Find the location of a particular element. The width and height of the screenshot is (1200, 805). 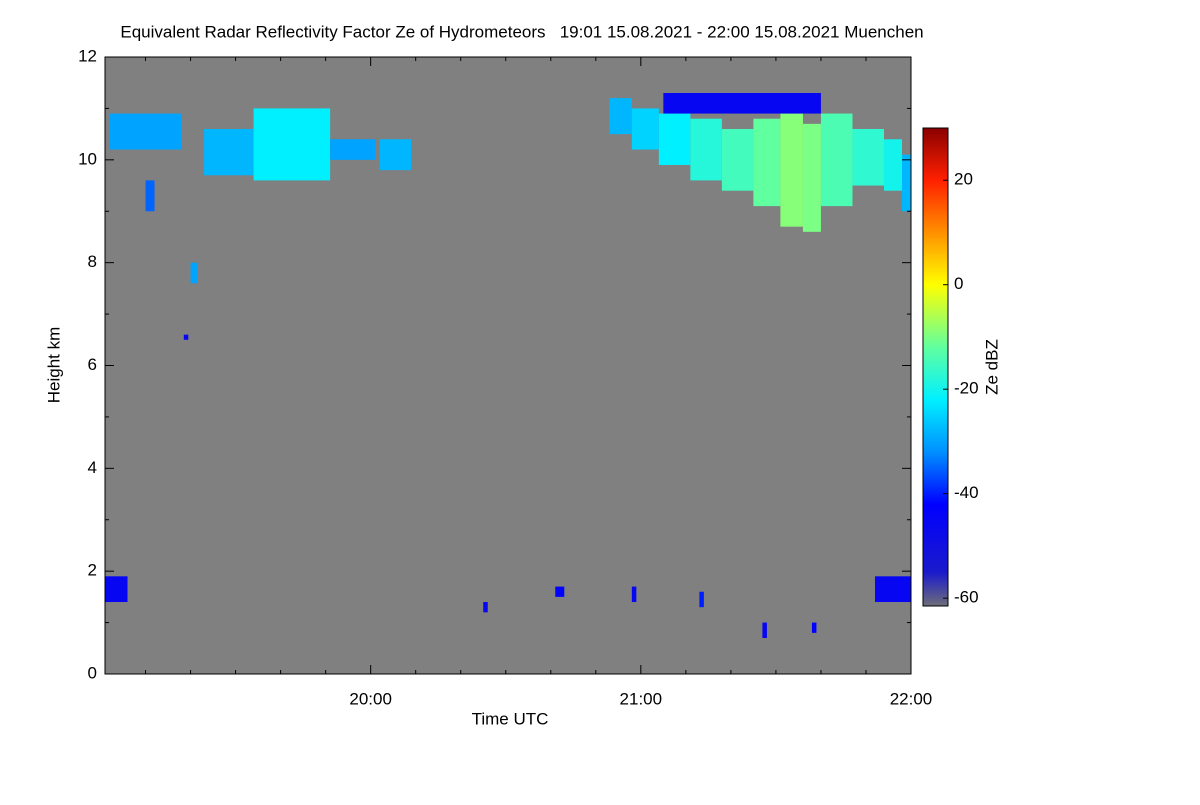

y-tick-label: 2 is located at coordinates (92, 570).